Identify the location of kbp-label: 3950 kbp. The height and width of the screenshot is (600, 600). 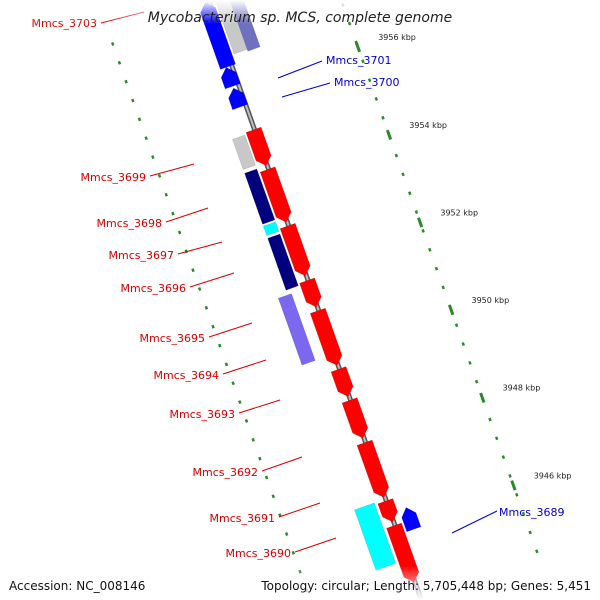
(490, 300).